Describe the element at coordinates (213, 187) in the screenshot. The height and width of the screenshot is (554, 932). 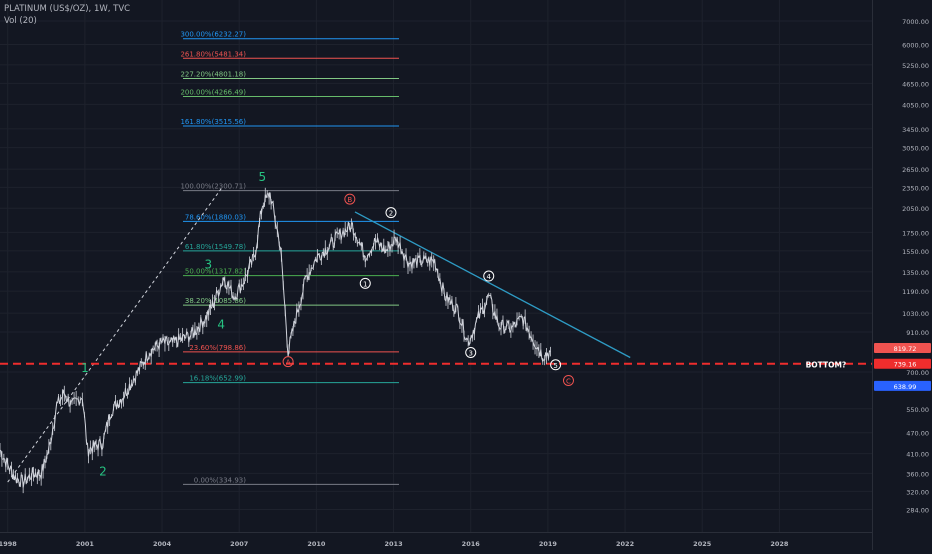
I see `fib-level-label: 100.00%(2300.71)` at that location.